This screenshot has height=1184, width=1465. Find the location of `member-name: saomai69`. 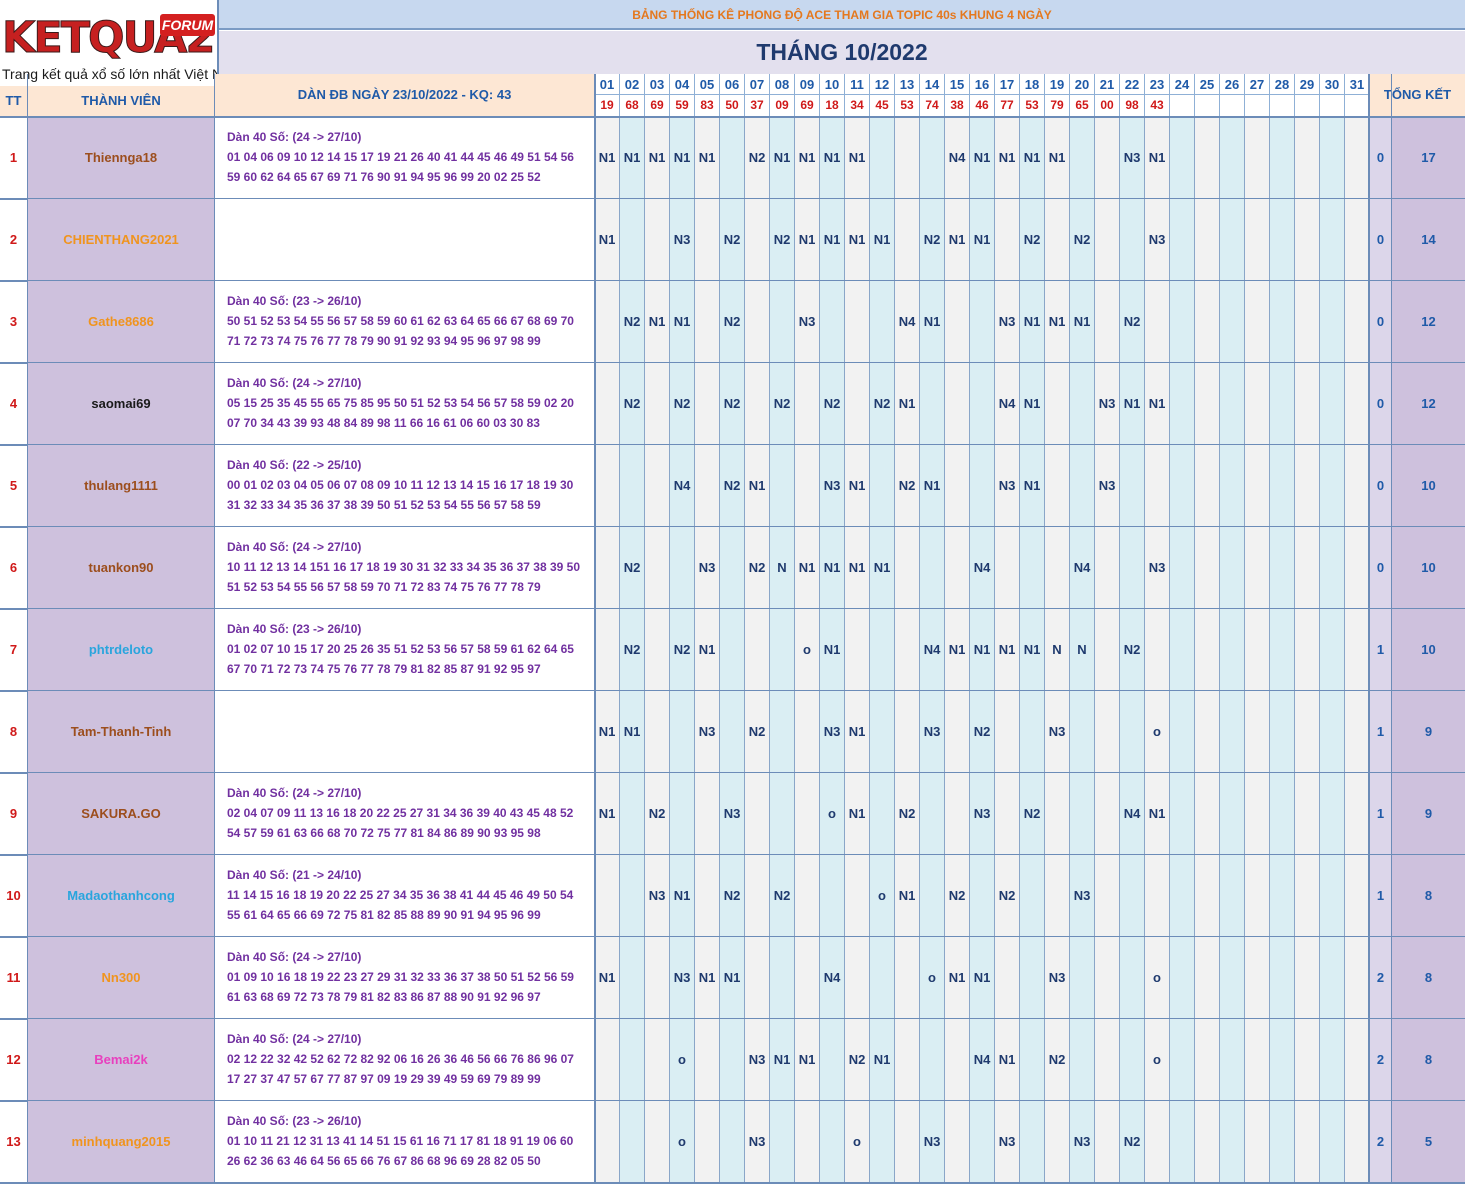

member-name: saomai69 is located at coordinates (121, 404).